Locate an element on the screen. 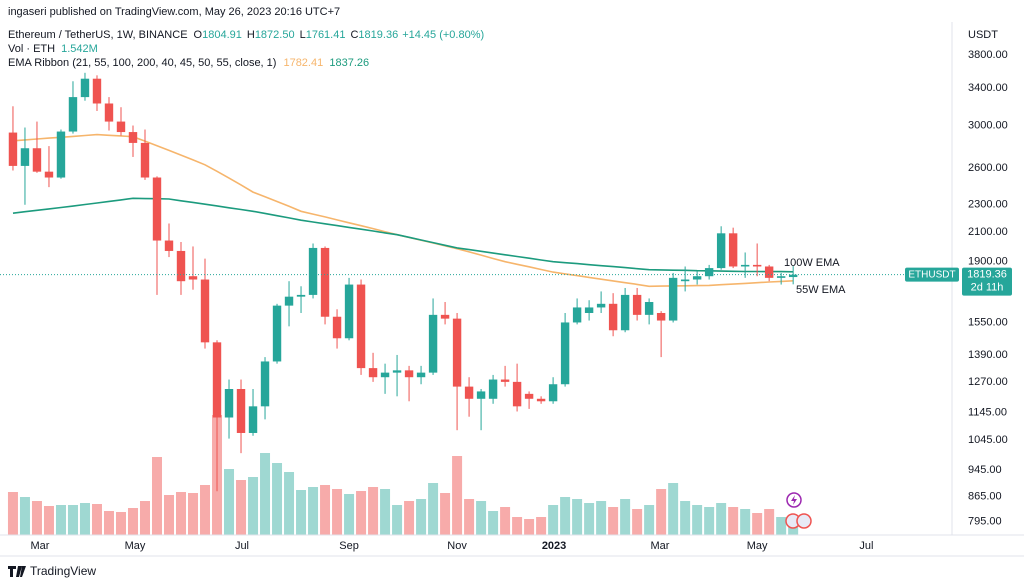  x-tick-label: Jul is located at coordinates (866, 546).